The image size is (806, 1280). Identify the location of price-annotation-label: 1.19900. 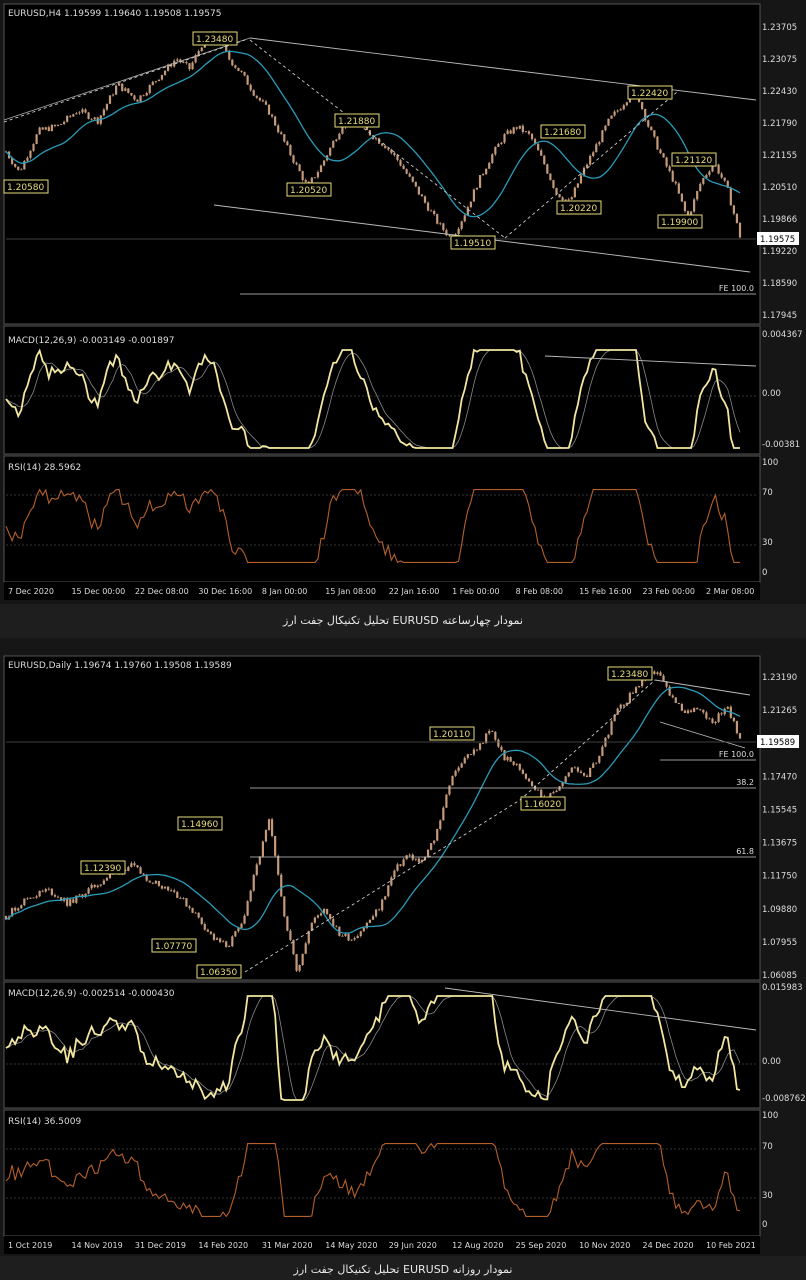
(679, 223).